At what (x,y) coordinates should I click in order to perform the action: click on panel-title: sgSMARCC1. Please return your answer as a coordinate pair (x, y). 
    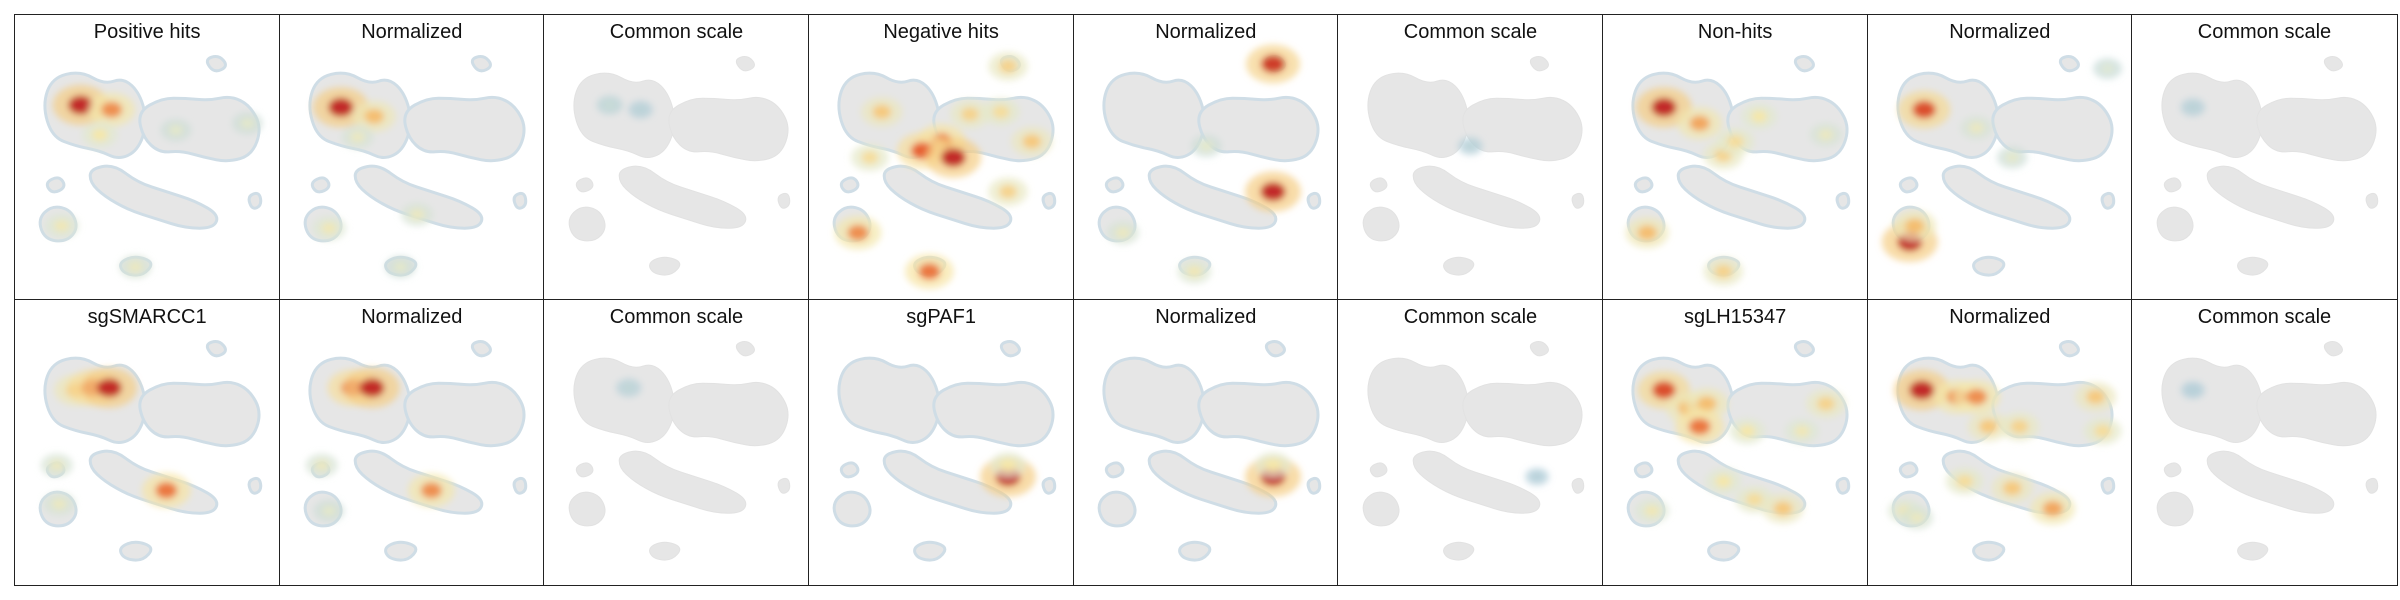
    Looking at the image, I should click on (147, 317).